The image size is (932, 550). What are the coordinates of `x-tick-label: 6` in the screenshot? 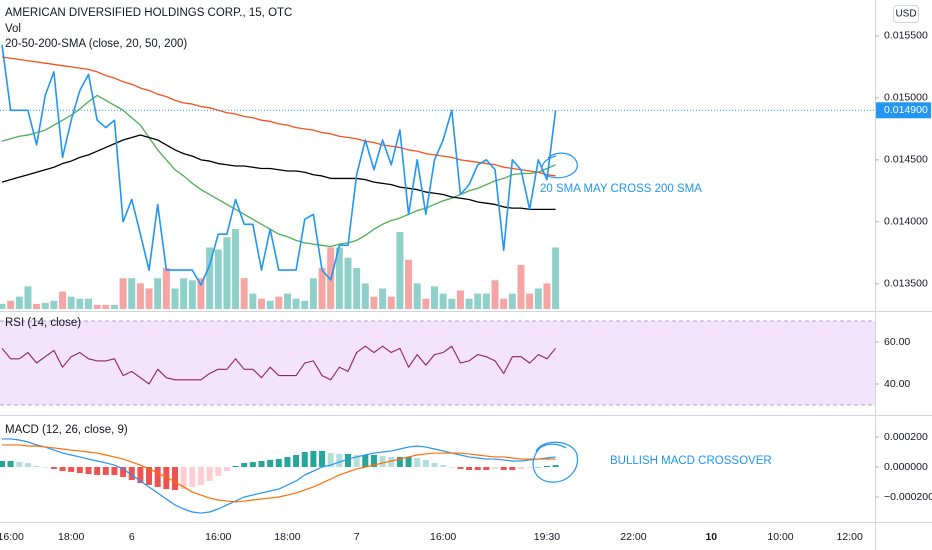 It's located at (132, 537).